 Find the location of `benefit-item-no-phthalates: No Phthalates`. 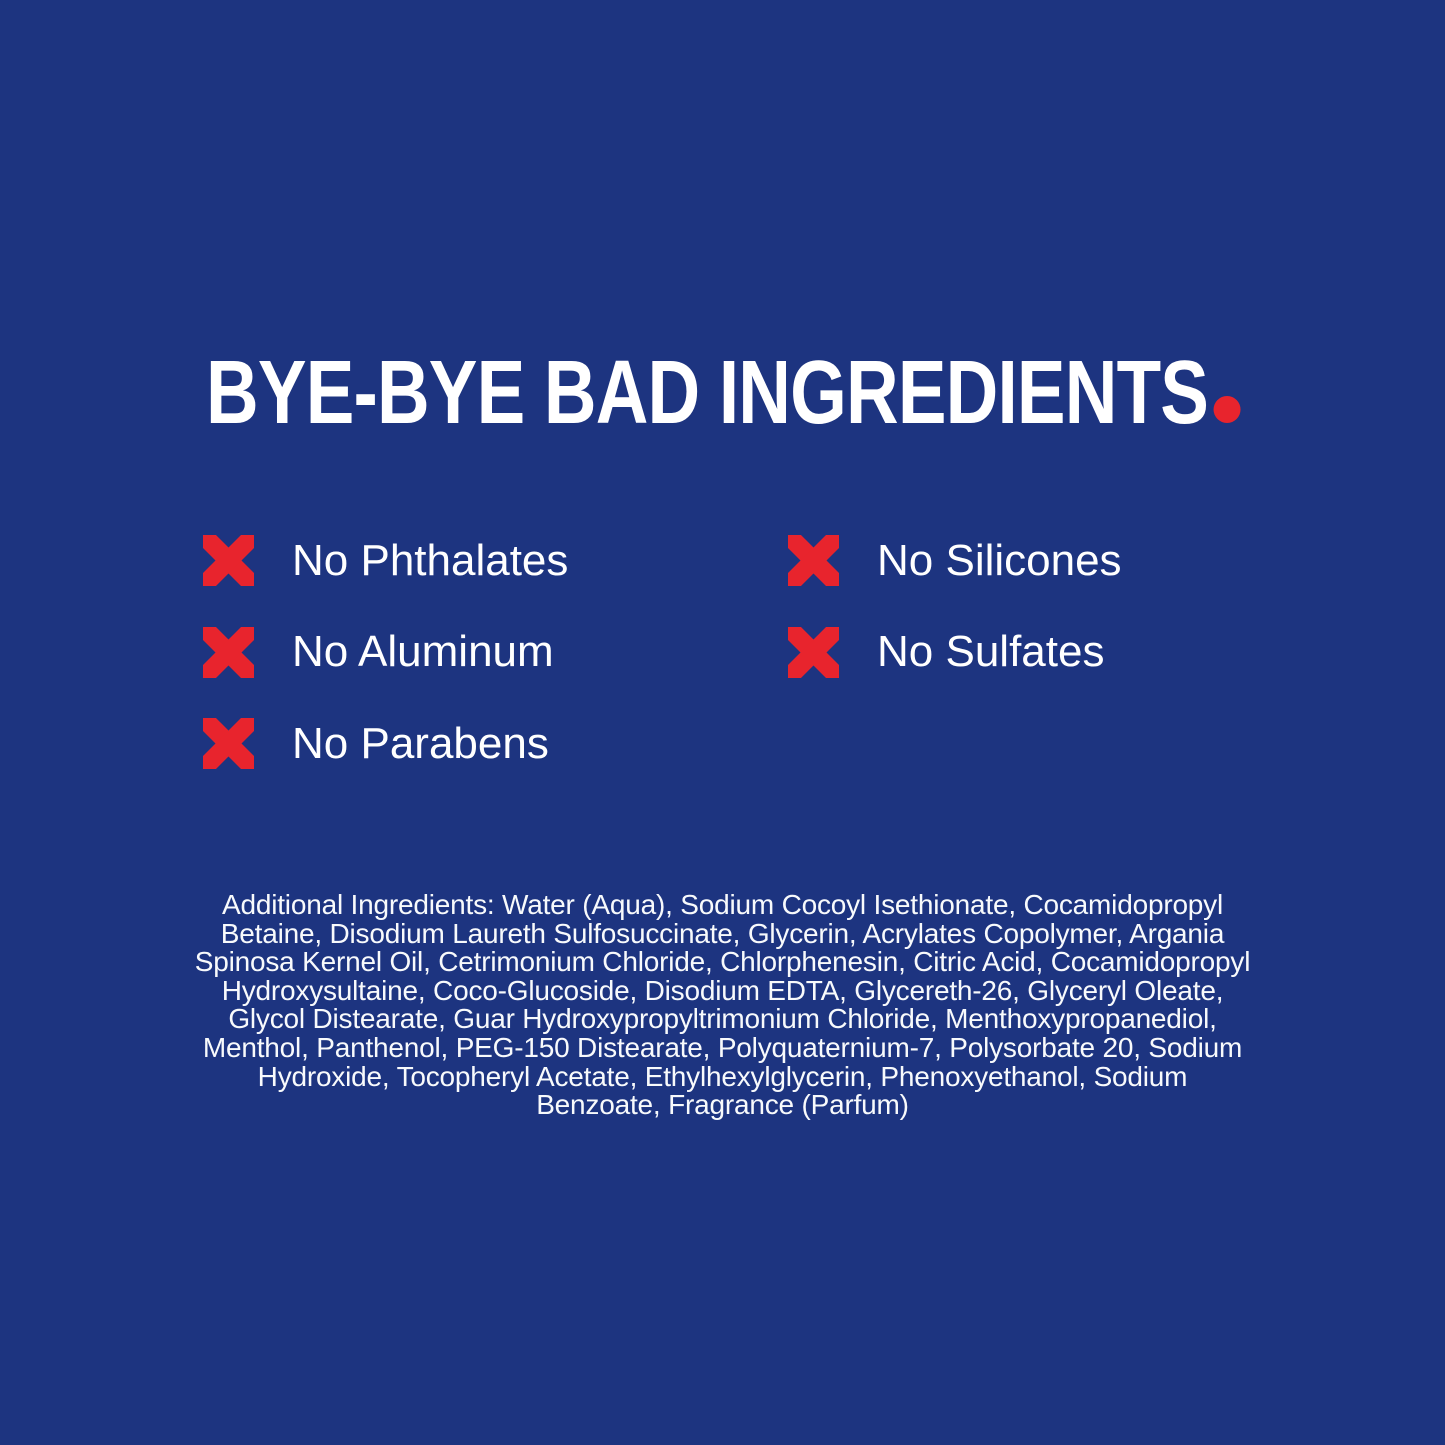

benefit-item-no-phthalates: No Phthalates is located at coordinates (385, 561).